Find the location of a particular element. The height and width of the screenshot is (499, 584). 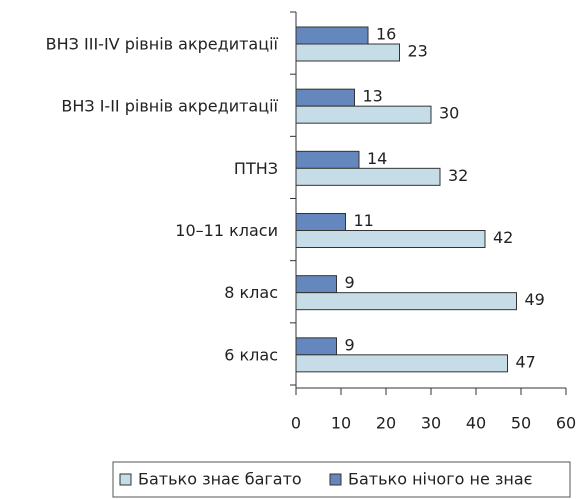

value-label: 23 is located at coordinates (418, 51).